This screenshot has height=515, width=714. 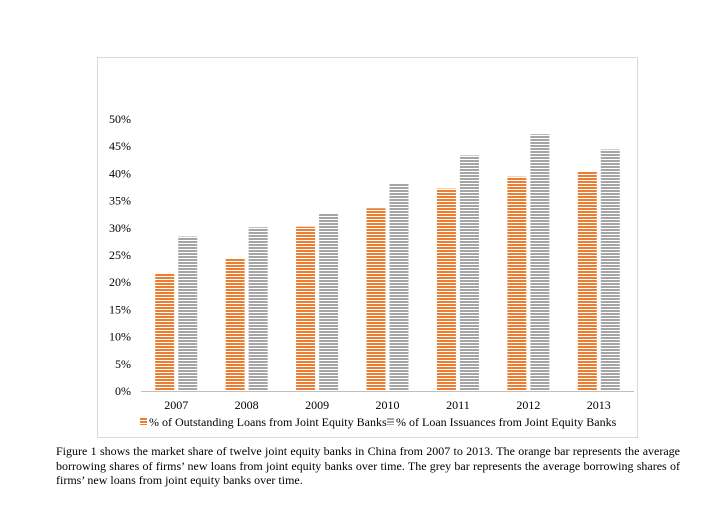 I want to click on bar-outstanding-loans-2009, so click(x=306, y=308).